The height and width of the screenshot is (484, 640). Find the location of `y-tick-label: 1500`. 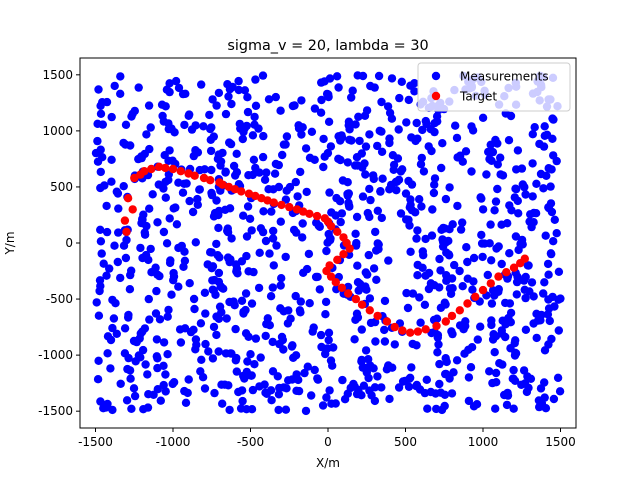

y-tick-label: 1500 is located at coordinates (57, 75).